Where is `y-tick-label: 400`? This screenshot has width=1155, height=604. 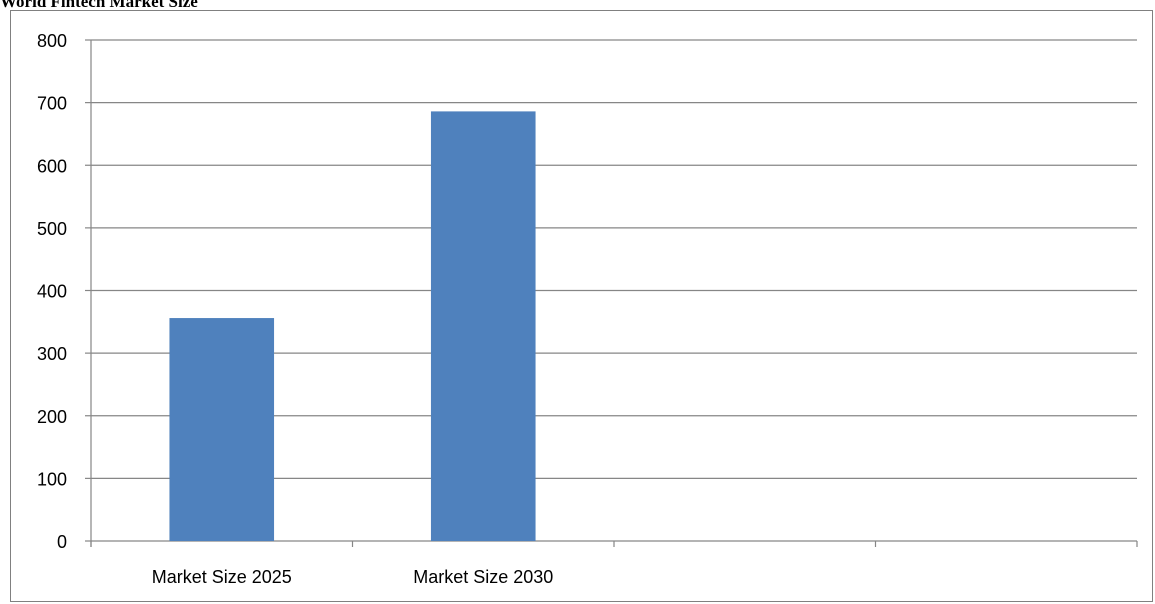
y-tick-label: 400 is located at coordinates (52, 292).